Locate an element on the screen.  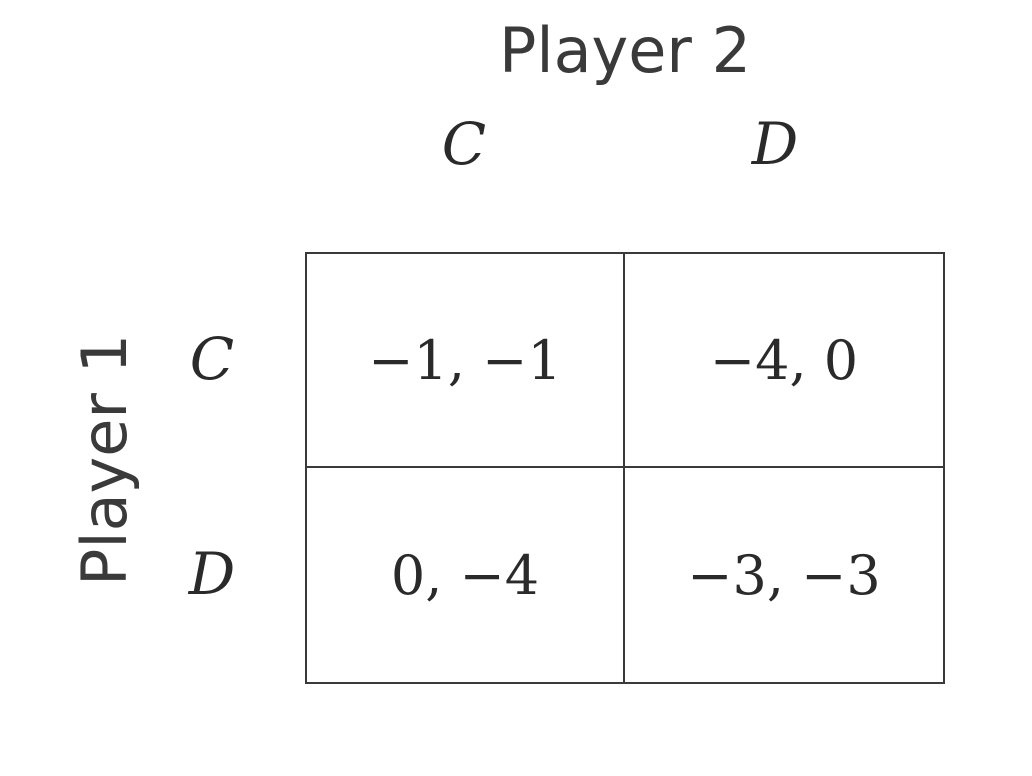
payoff-cell-cc: −1, −1 is located at coordinates (466, 361).